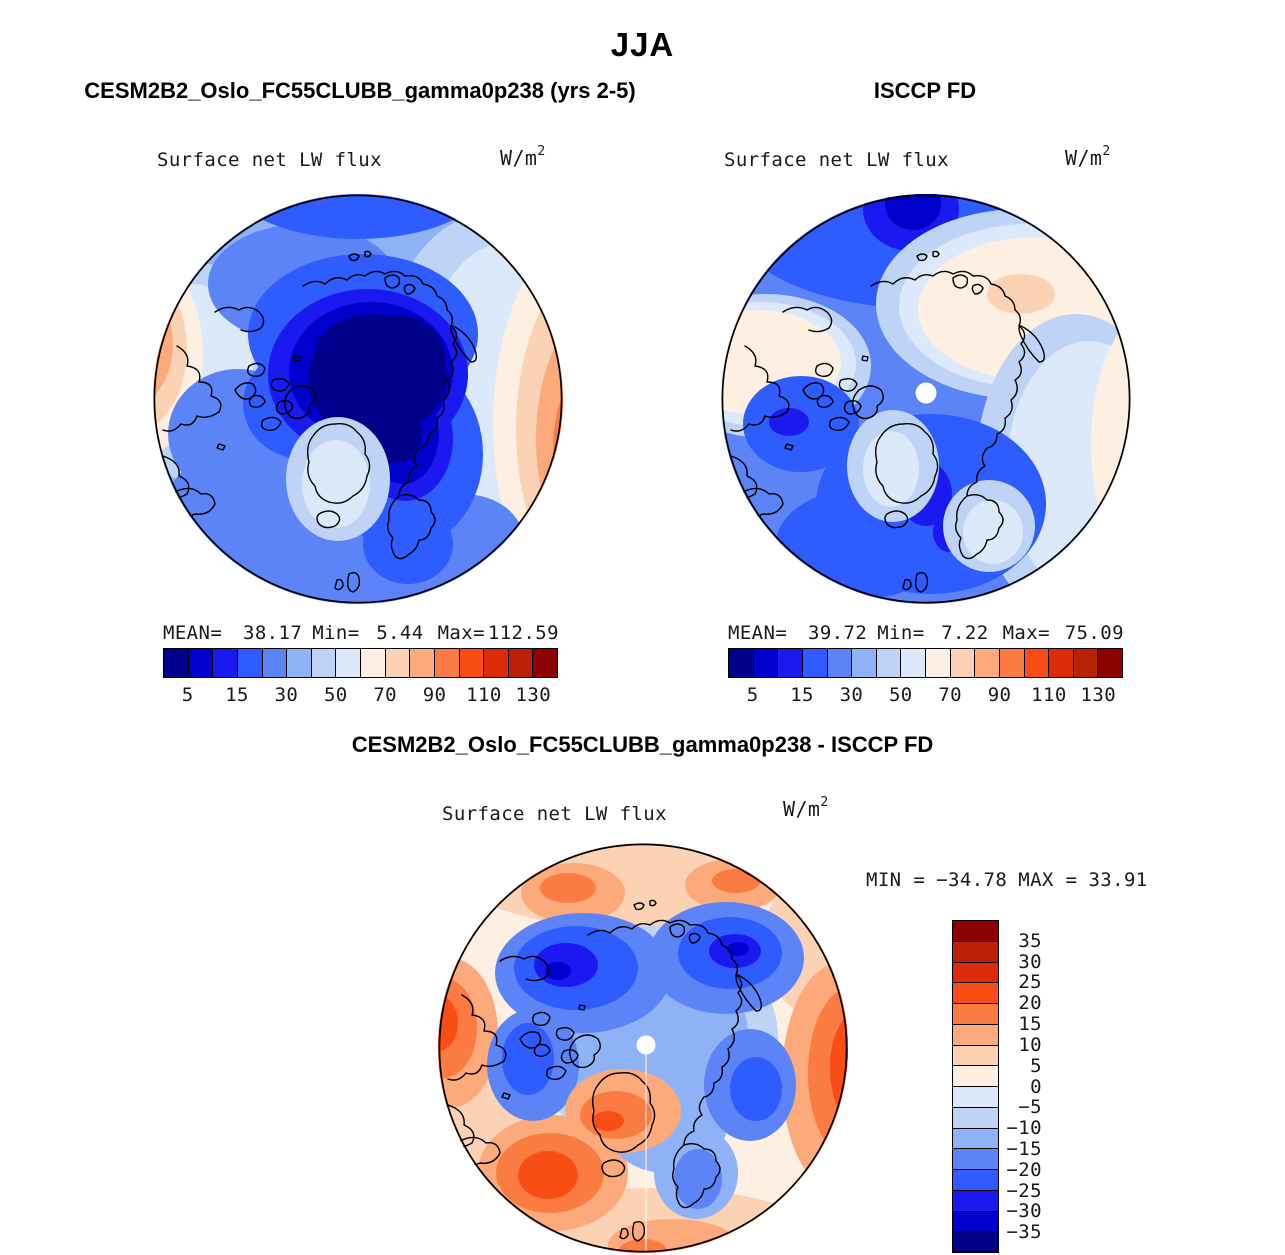 The height and width of the screenshot is (1255, 1285). I want to click on colorbar-tick-label: −10, so click(1024, 1128).